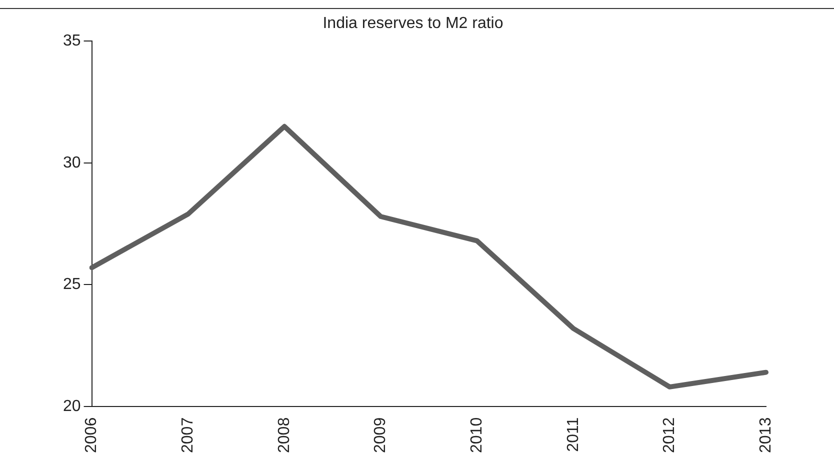 This screenshot has height=463, width=834. Describe the element at coordinates (72, 406) in the screenshot. I see `y-tick-label: 20` at that location.